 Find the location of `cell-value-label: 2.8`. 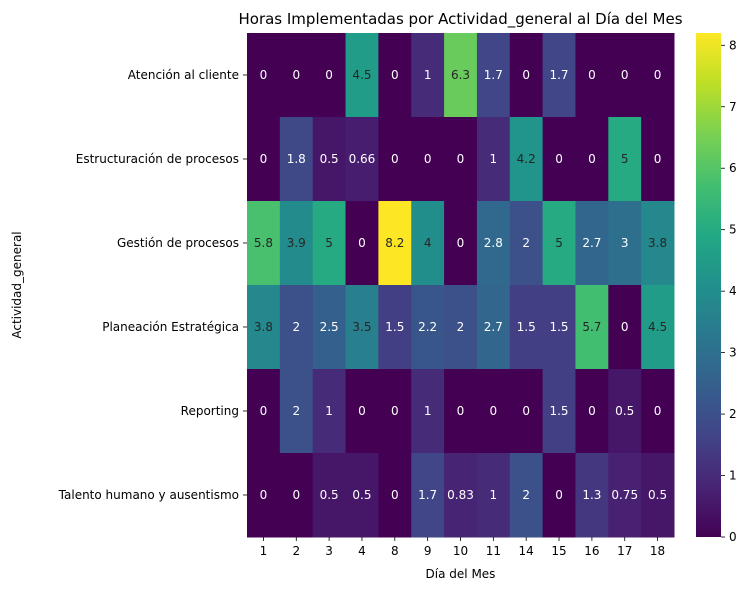

cell-value-label: 2.8 is located at coordinates (493, 243).